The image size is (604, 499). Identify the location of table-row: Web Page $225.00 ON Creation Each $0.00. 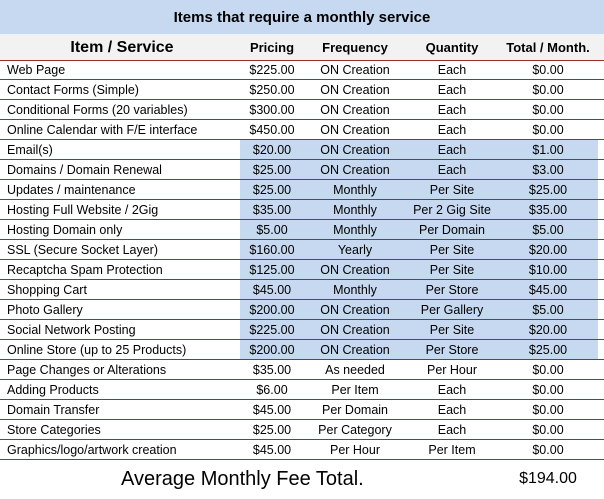
(302, 70).